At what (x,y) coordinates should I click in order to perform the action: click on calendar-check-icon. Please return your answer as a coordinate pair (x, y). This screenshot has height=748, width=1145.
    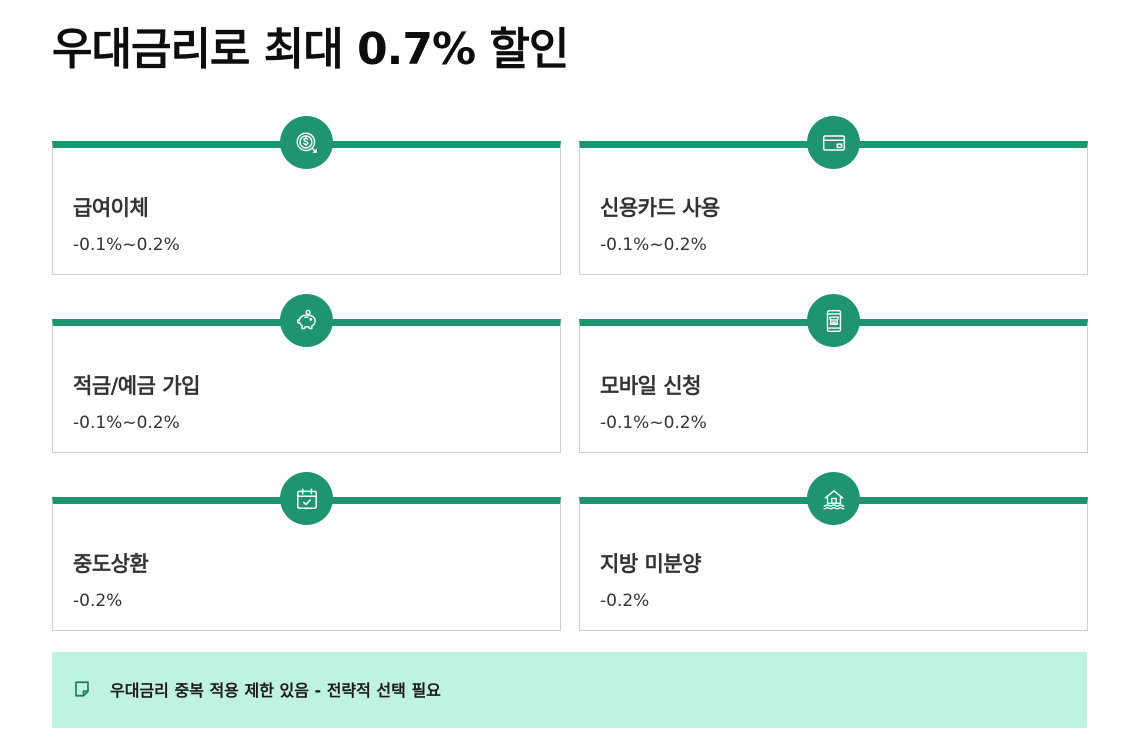
    Looking at the image, I should click on (306, 498).